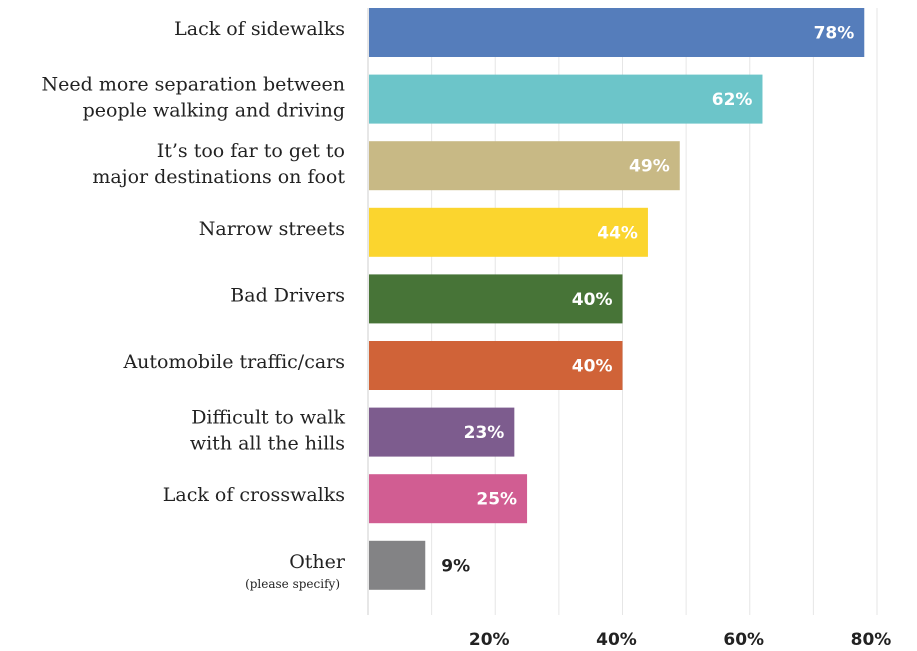 The image size is (917, 651). What do you see at coordinates (251, 151) in the screenshot?
I see `category-label-2-line-0: It’s too far to get to` at bounding box center [251, 151].